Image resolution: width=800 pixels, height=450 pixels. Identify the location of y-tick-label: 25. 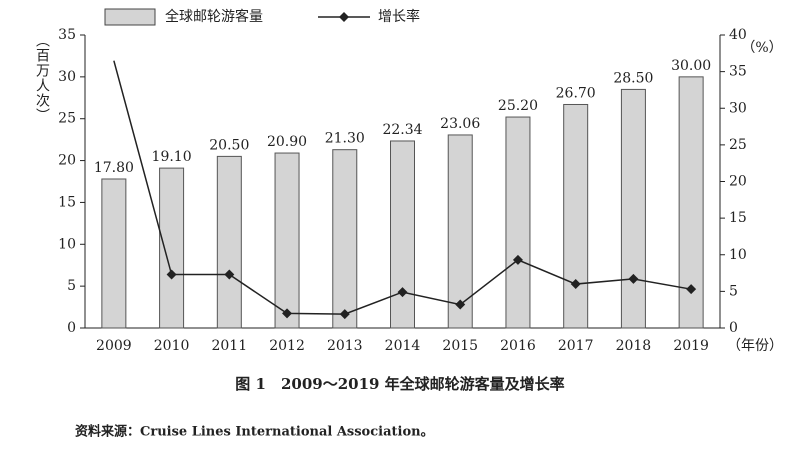
(67, 119).